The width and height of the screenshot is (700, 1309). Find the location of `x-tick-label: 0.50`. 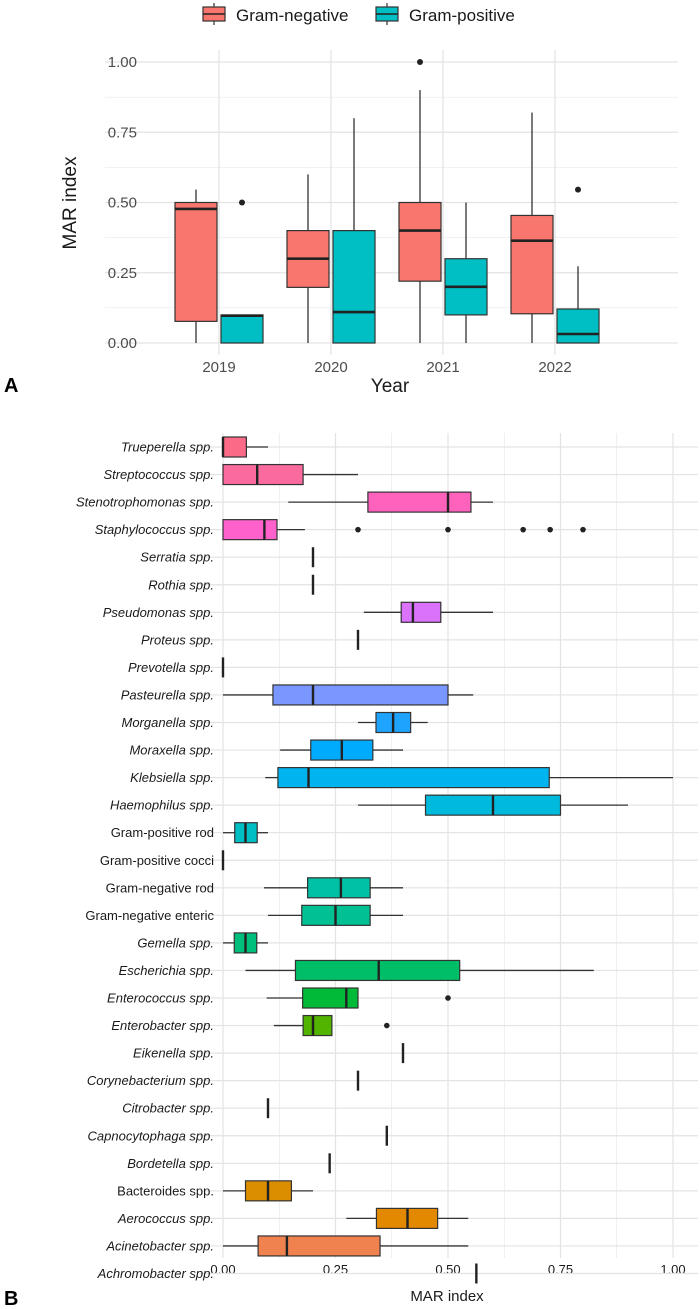

x-tick-label: 0.50 is located at coordinates (447, 1269).